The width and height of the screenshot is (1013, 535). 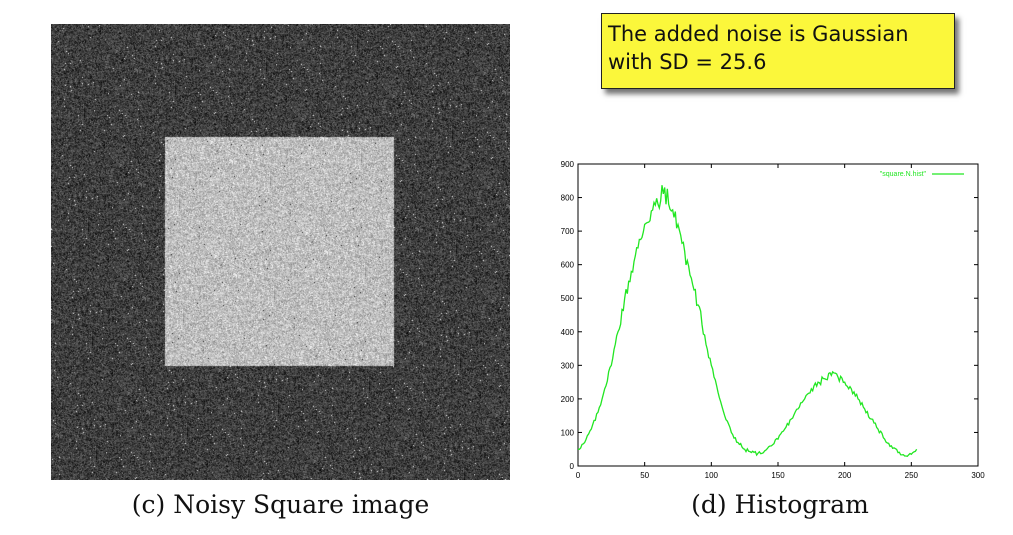 What do you see at coordinates (568, 432) in the screenshot?
I see `y-tick-label: 100` at bounding box center [568, 432].